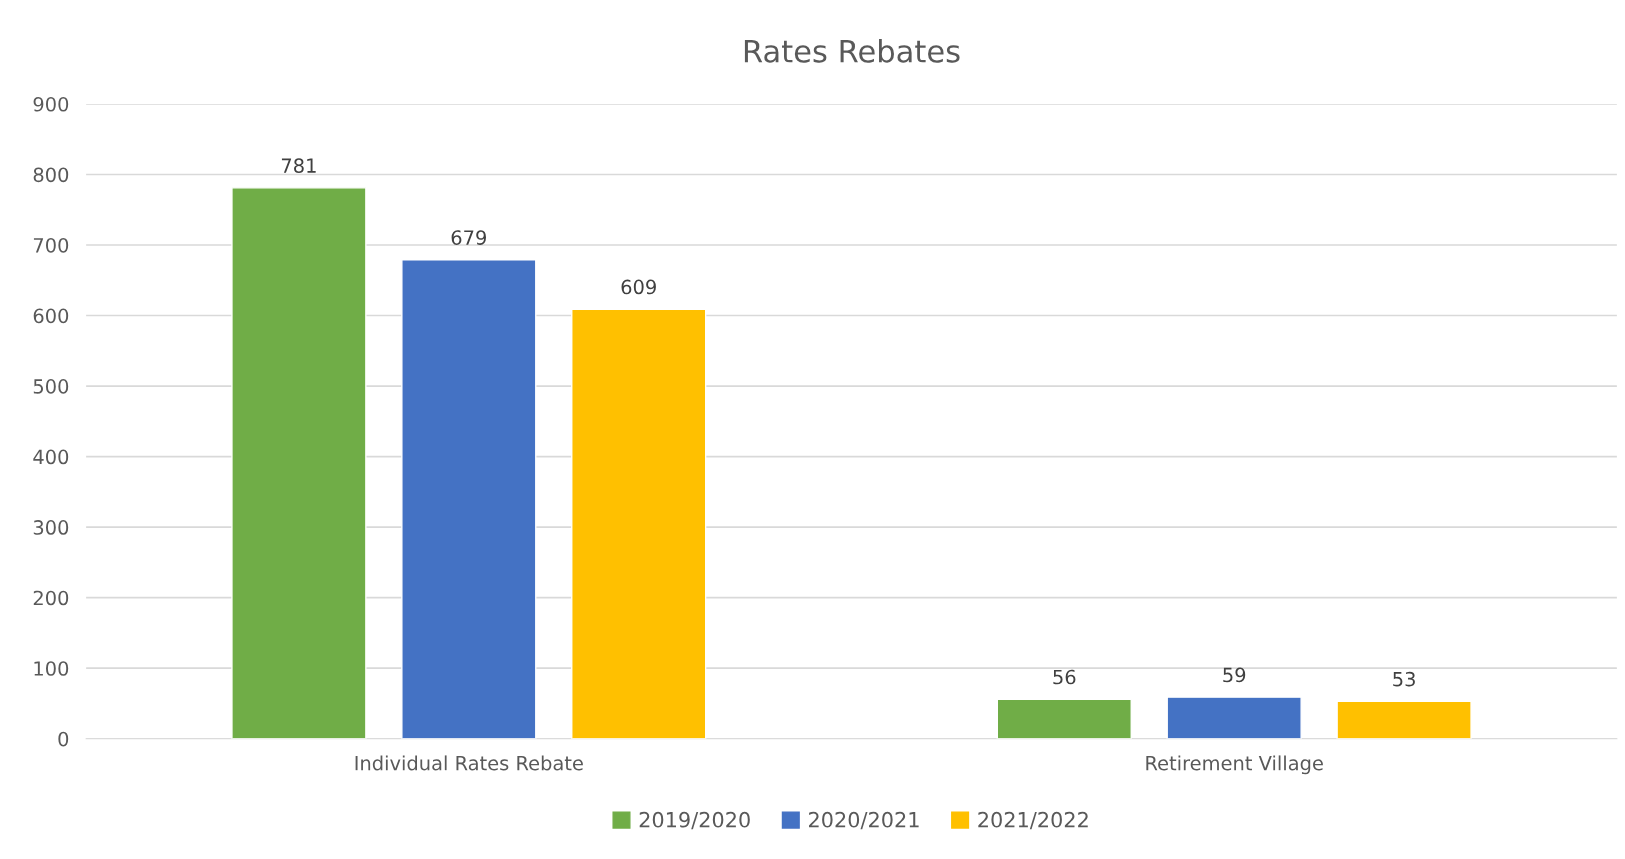 This screenshot has width=1625, height=859. Describe the element at coordinates (63, 739) in the screenshot. I see `y-tick-label: 0` at that location.